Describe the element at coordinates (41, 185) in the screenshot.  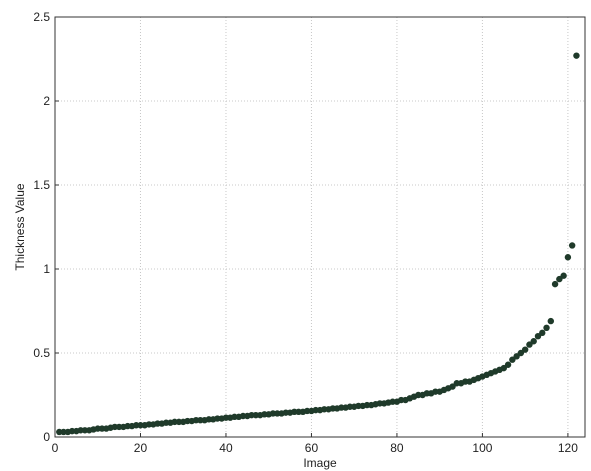
I see `y-tick-label: 1.5` at that location.